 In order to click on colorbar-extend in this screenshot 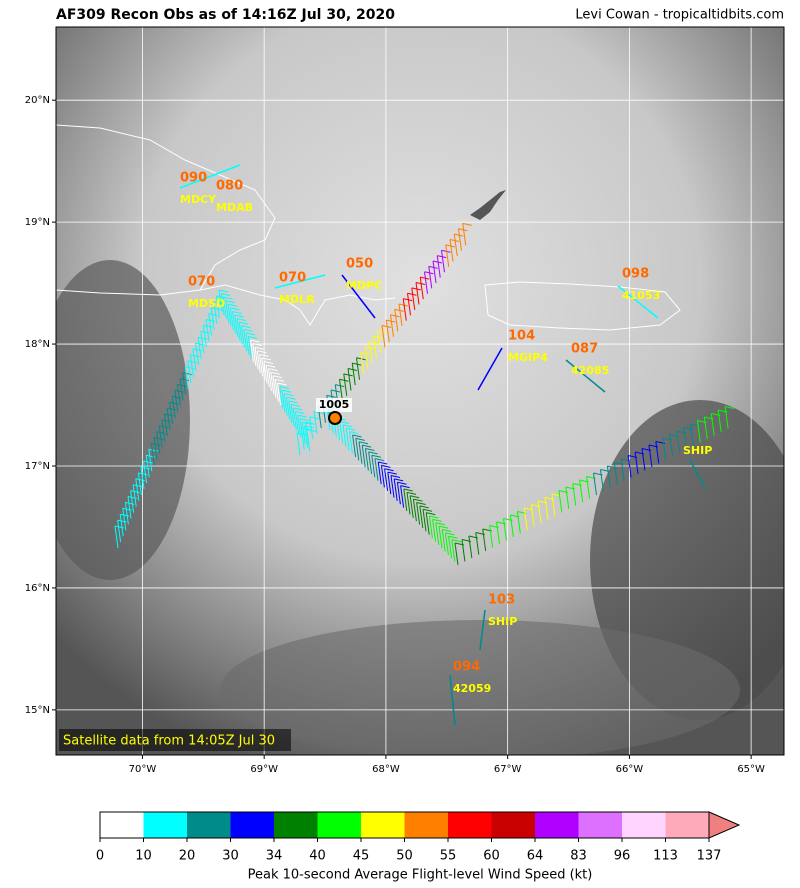, I will do `click(724, 825)`.